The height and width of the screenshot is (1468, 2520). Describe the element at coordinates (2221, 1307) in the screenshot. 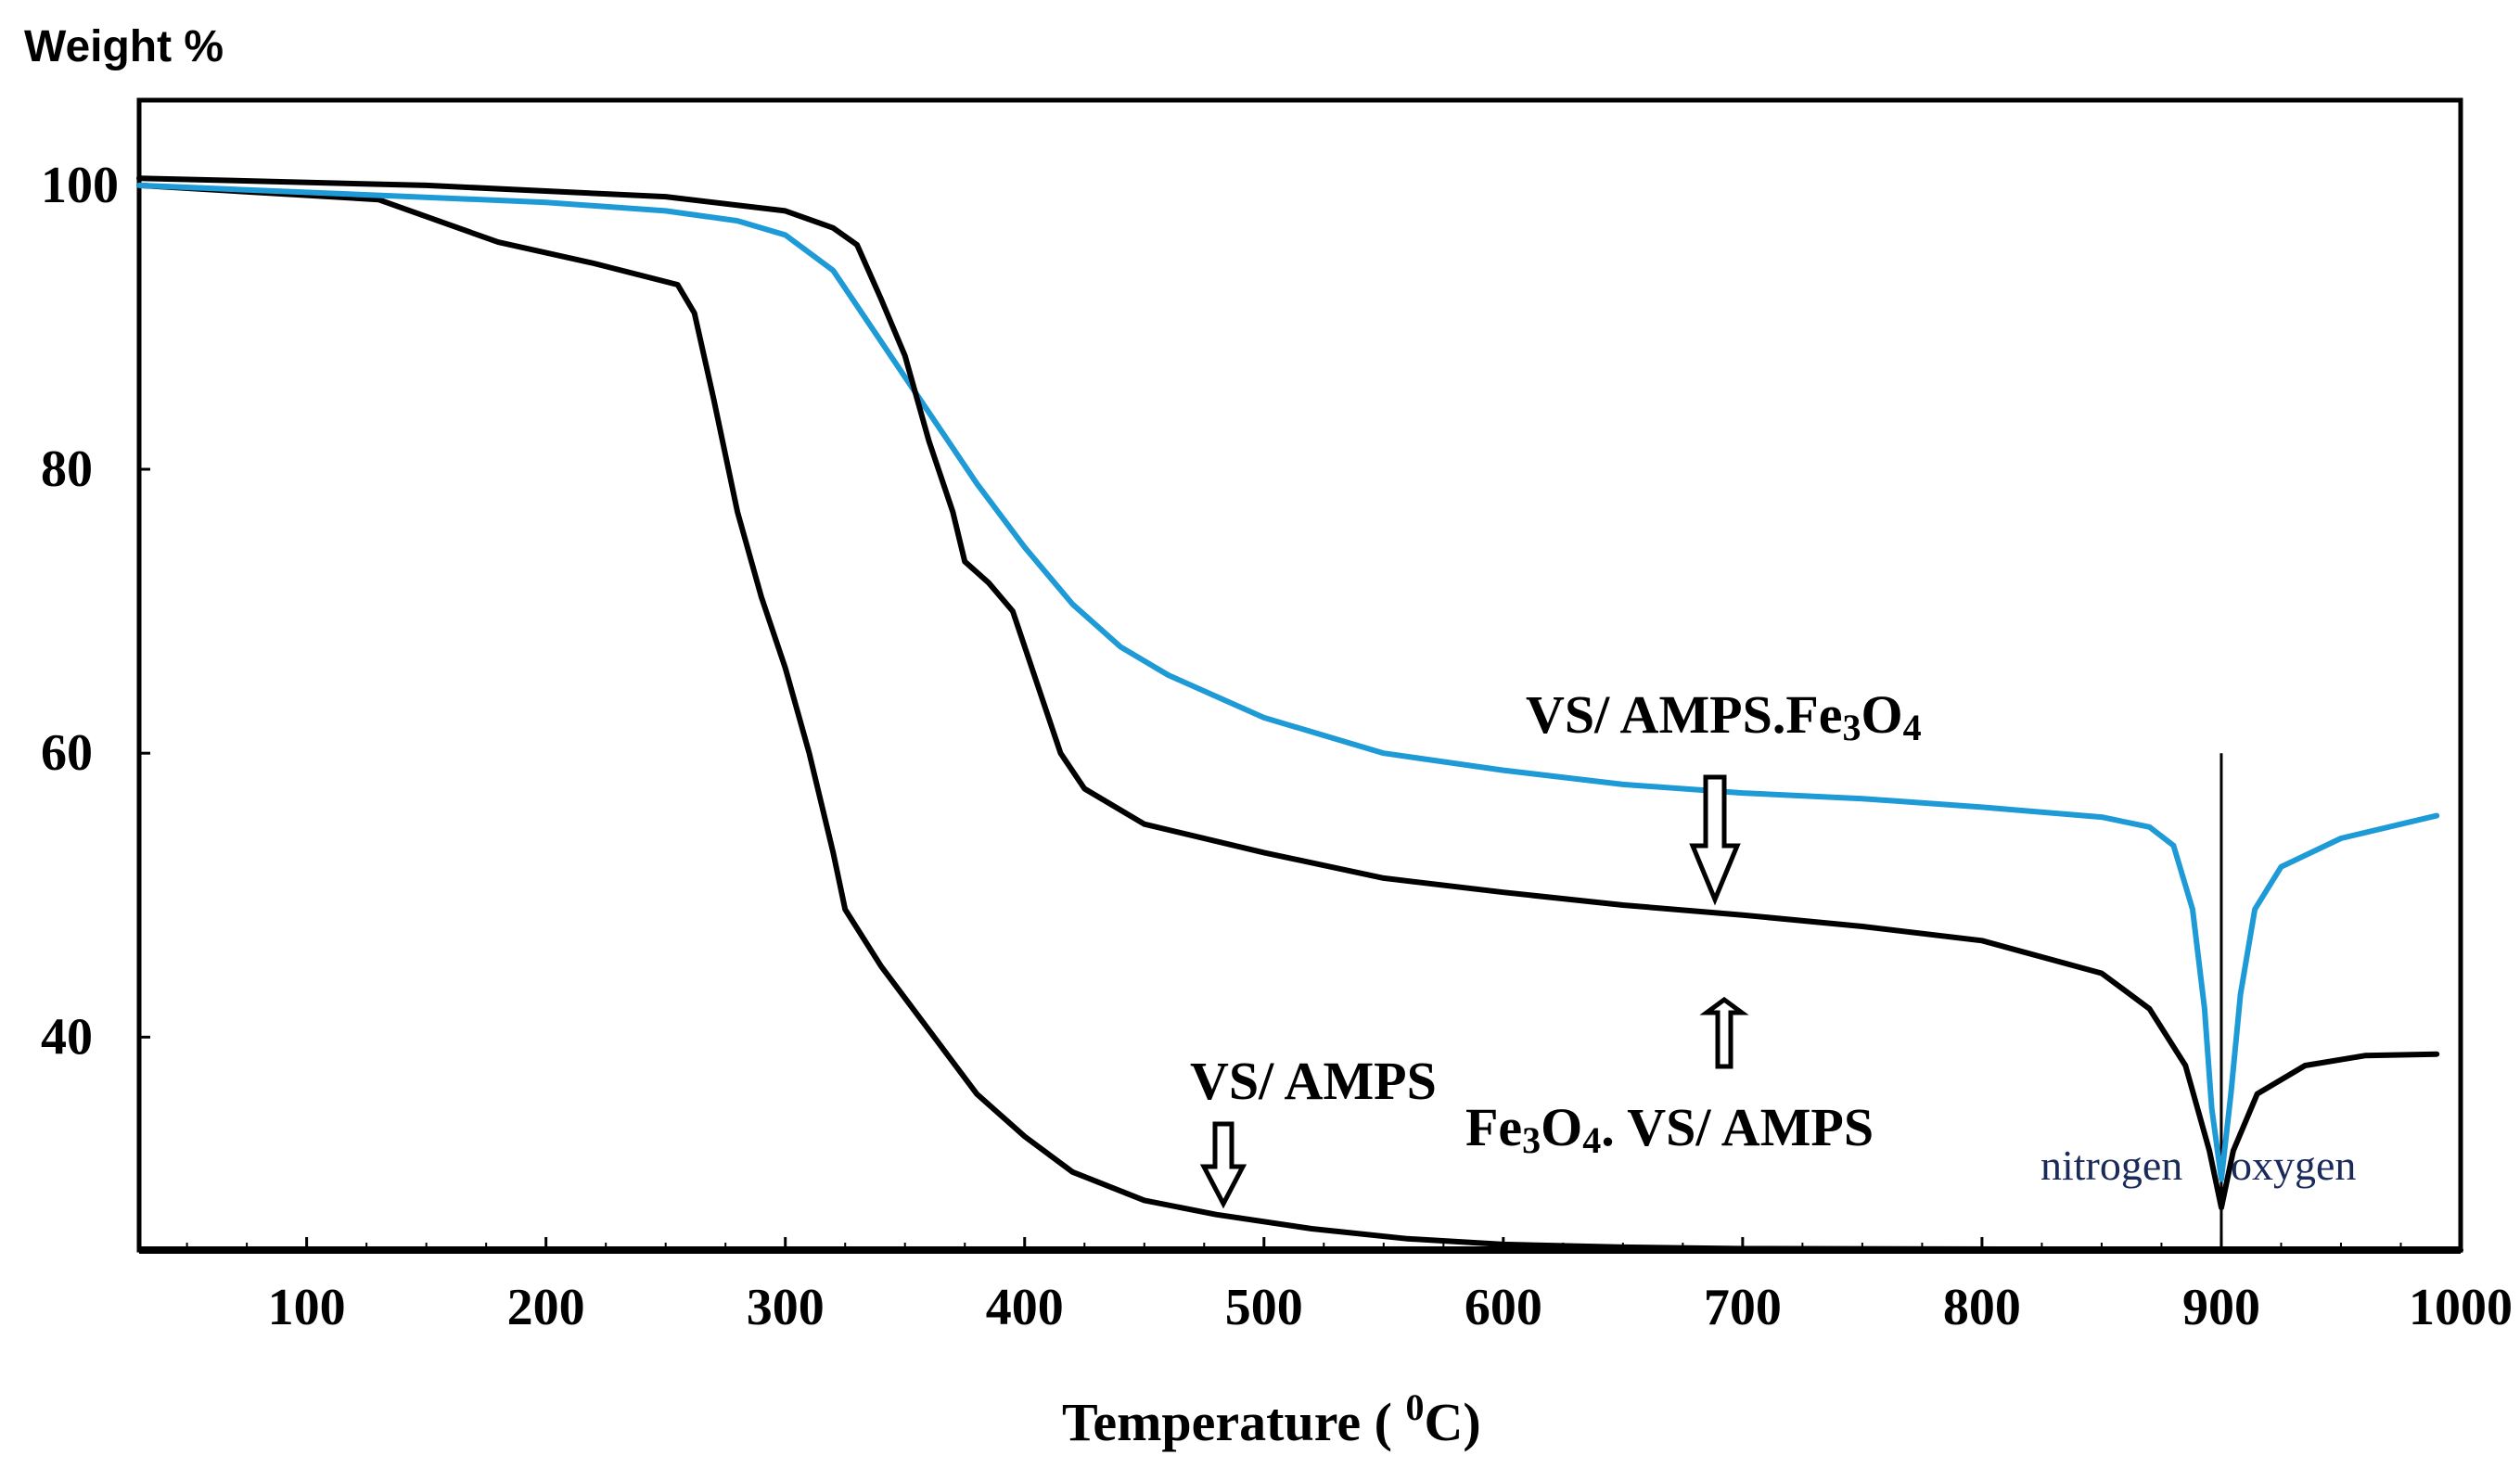

I see `x-tick-label: 900` at that location.